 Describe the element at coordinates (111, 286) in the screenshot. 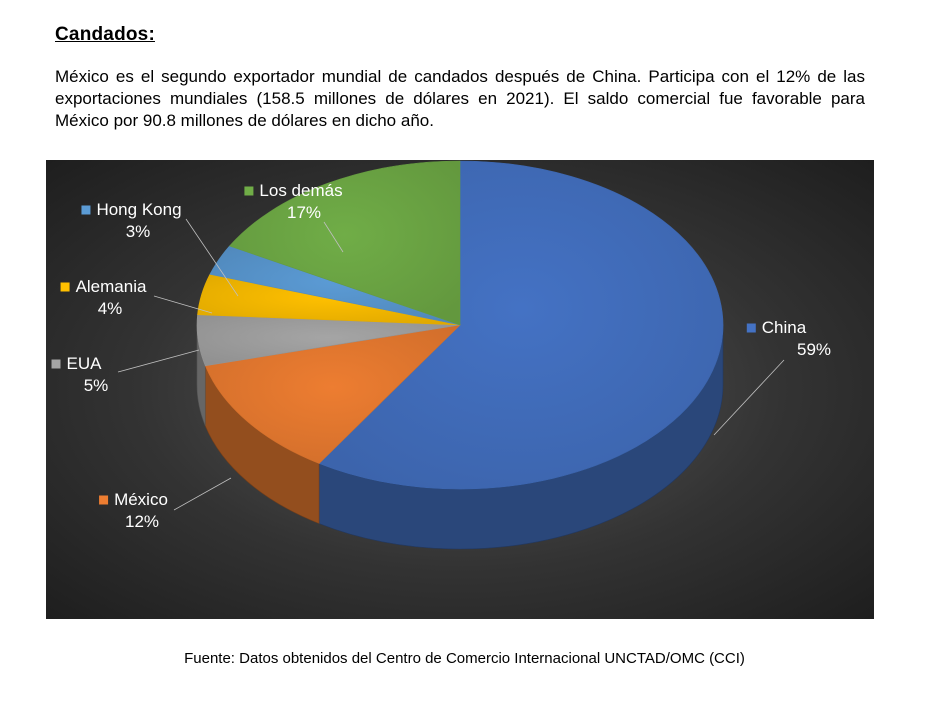

I see `label-name-alemania: Alemania` at that location.